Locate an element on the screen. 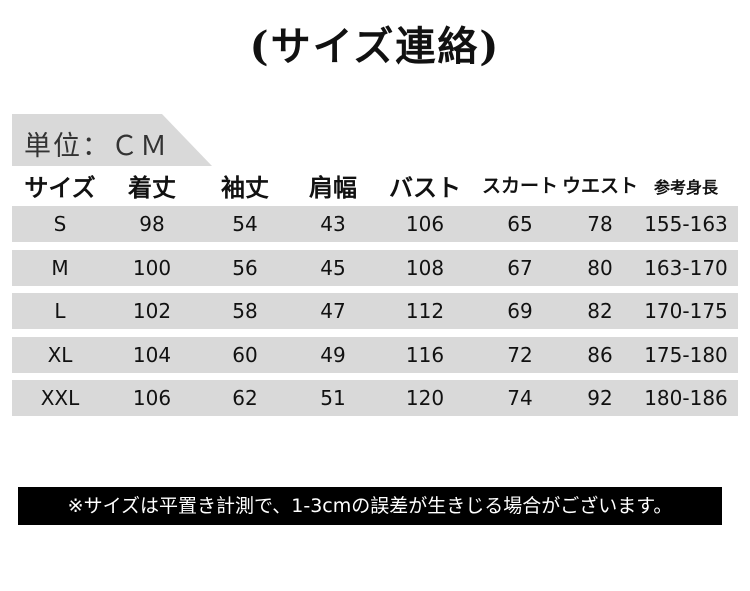 The image size is (750, 591). table-cell: 56 is located at coordinates (245, 267).